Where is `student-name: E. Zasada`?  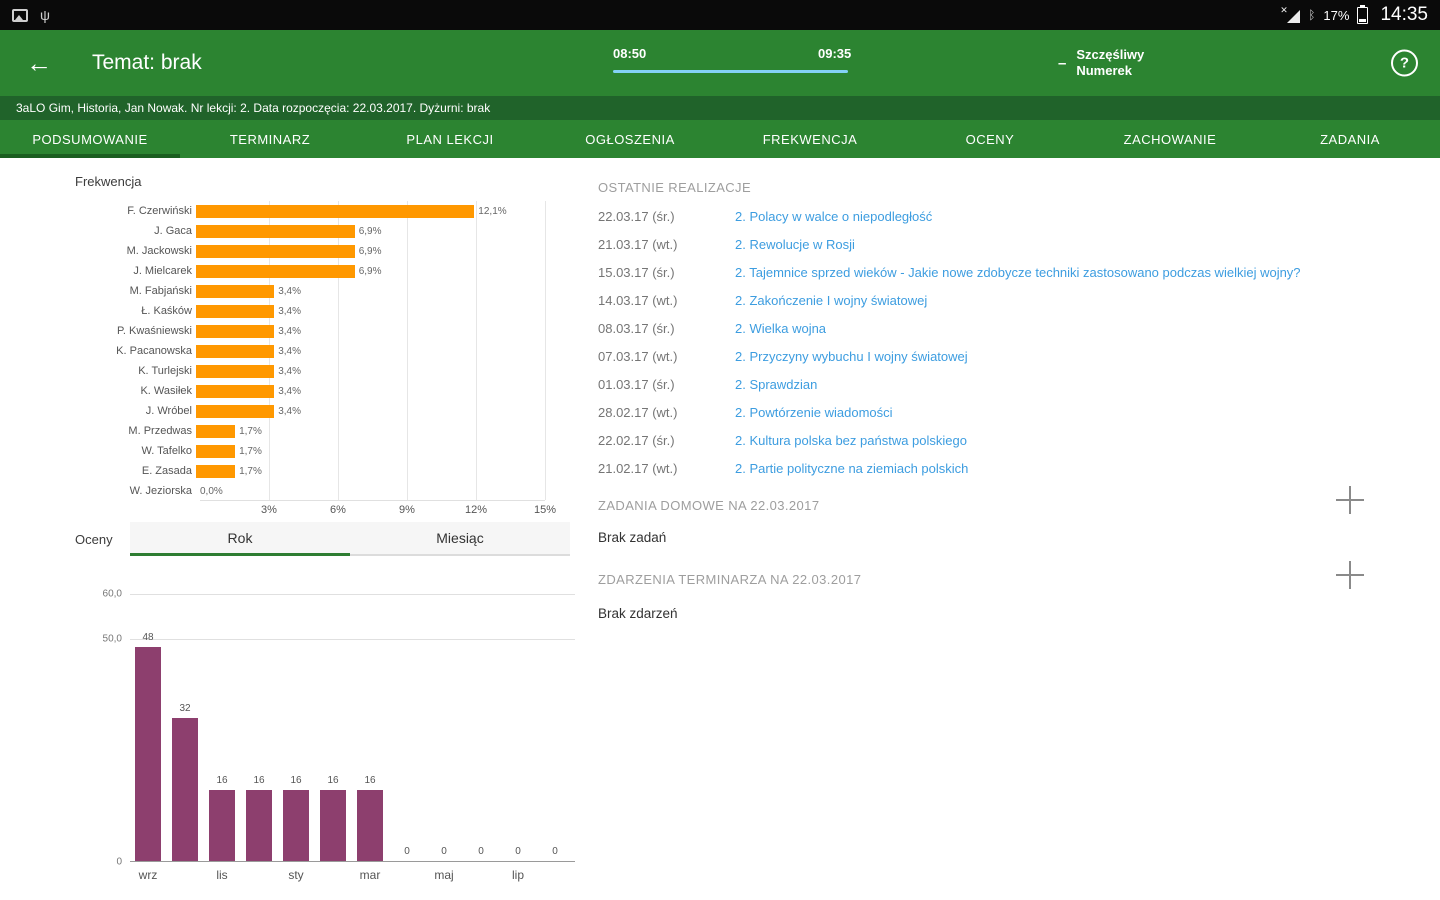
student-name: E. Zasada is located at coordinates (166, 471).